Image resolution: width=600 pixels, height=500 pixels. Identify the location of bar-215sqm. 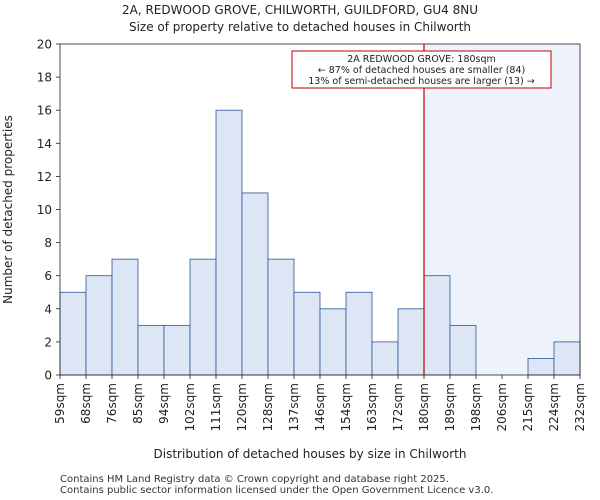
(541, 367).